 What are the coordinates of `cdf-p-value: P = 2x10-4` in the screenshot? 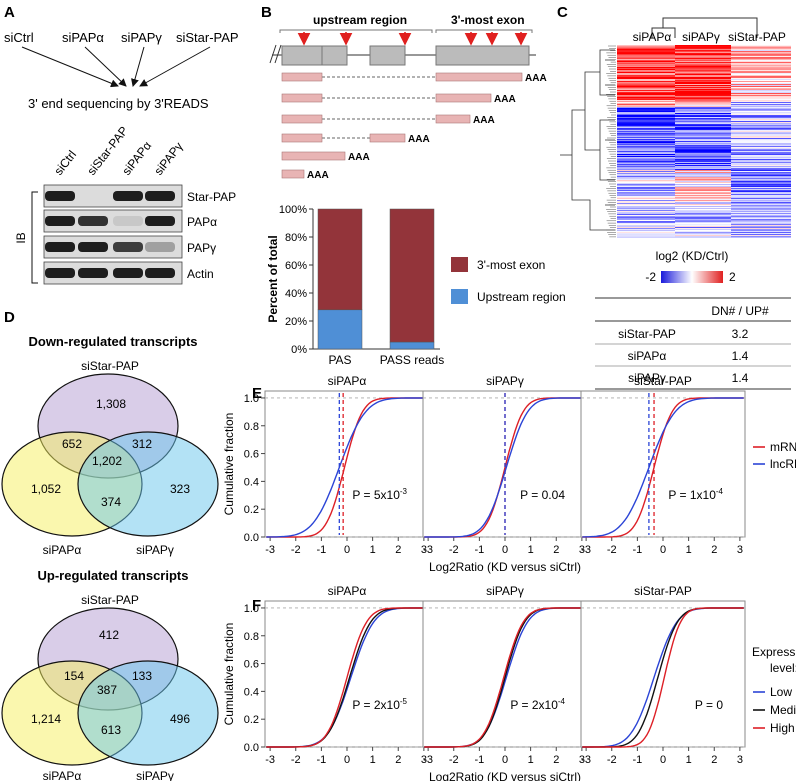 It's located at (537, 704).